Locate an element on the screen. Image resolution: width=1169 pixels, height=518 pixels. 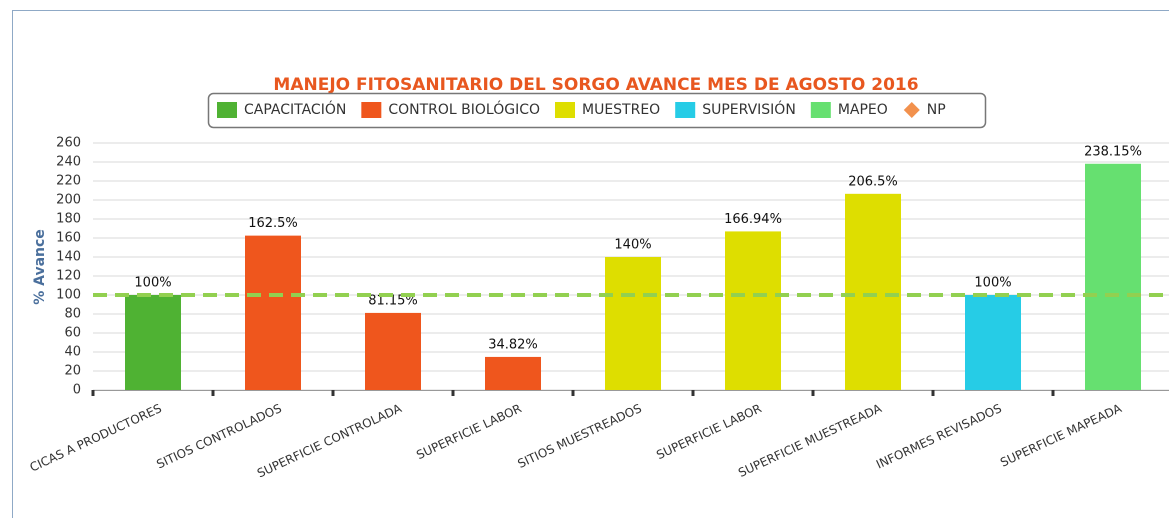
value-label: 34.82% is located at coordinates (513, 344).